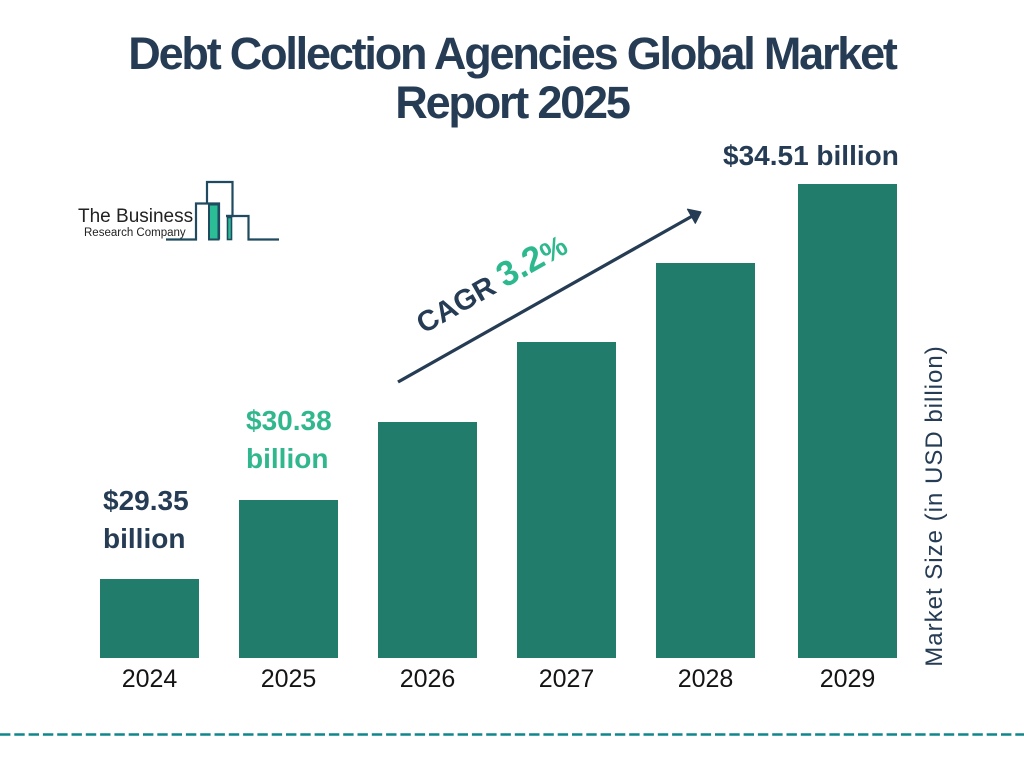  What do you see at coordinates (135, 216) in the screenshot?
I see `svg-text: The Business` at bounding box center [135, 216].